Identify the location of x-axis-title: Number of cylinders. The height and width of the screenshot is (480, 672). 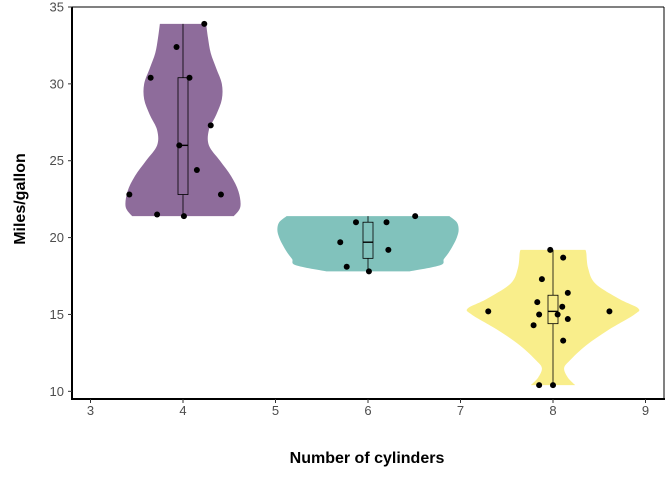
(367, 458).